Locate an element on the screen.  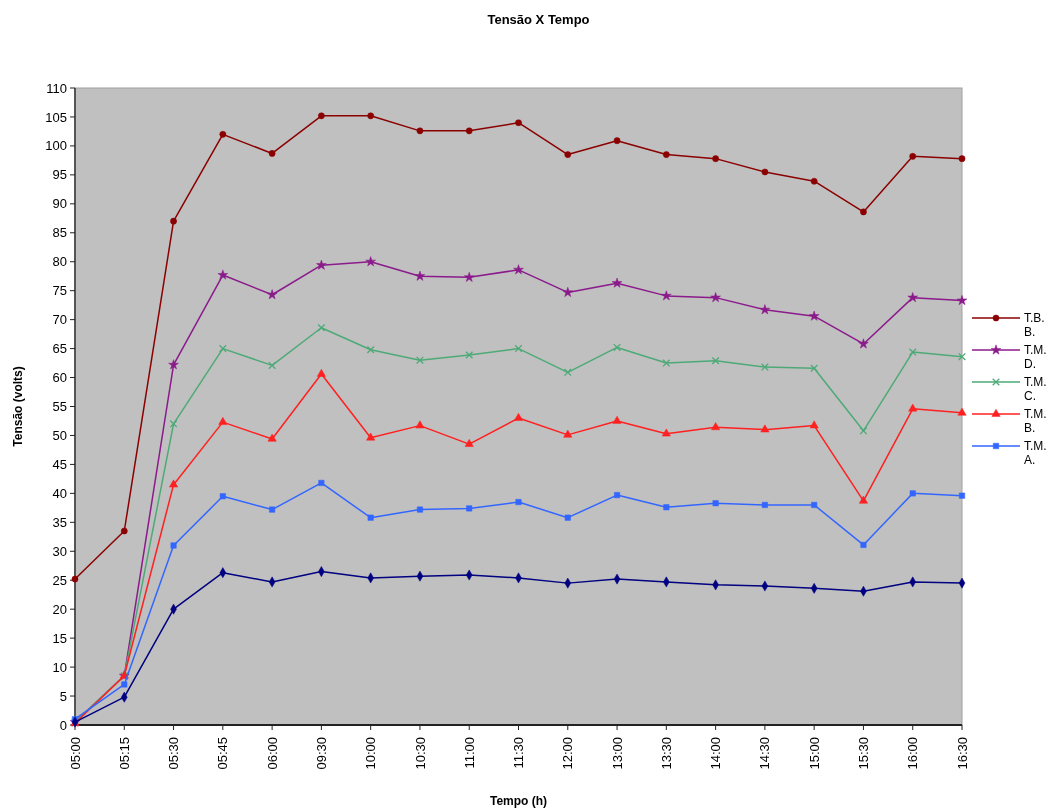
y-tick-label: 65 is located at coordinates (59, 349).